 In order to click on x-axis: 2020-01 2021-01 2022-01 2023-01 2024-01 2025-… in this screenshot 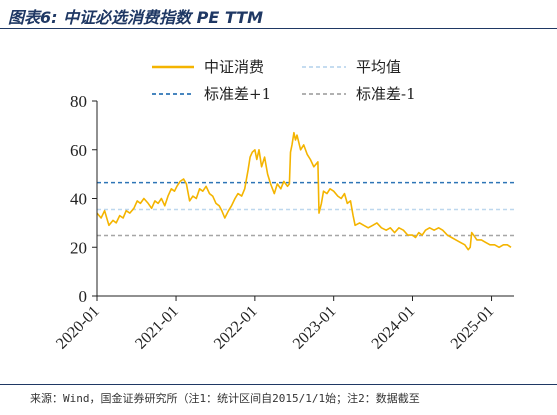, I will do `click(283, 324)`.